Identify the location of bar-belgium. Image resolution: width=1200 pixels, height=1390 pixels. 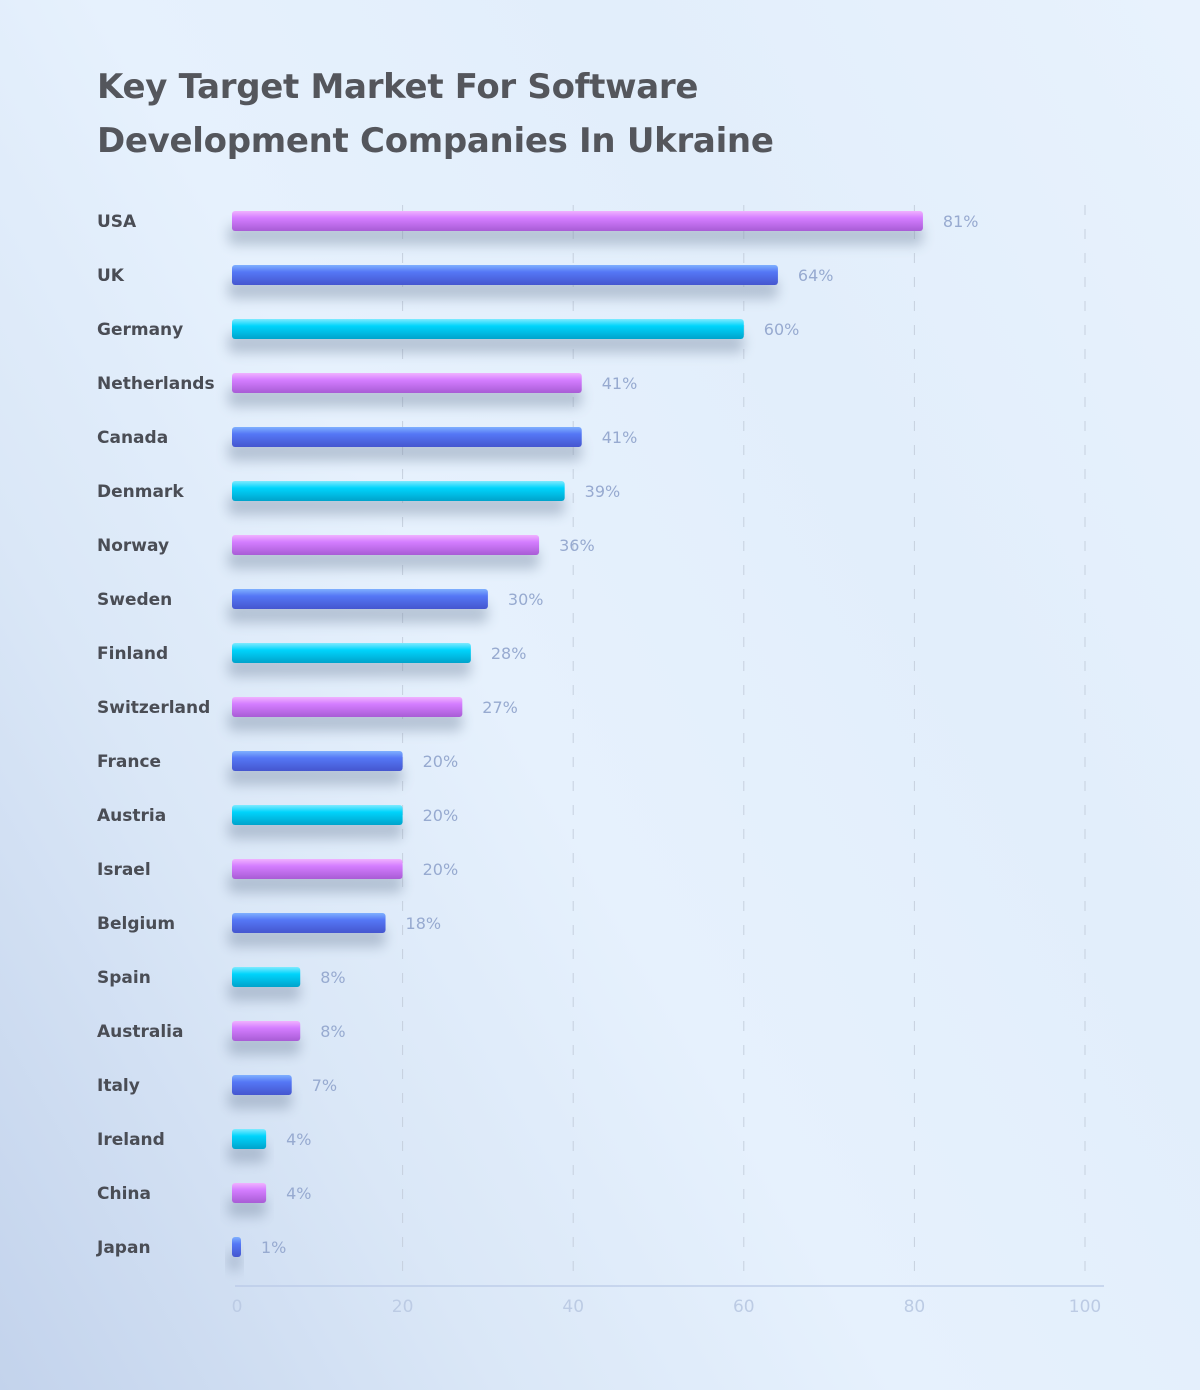
(309, 923).